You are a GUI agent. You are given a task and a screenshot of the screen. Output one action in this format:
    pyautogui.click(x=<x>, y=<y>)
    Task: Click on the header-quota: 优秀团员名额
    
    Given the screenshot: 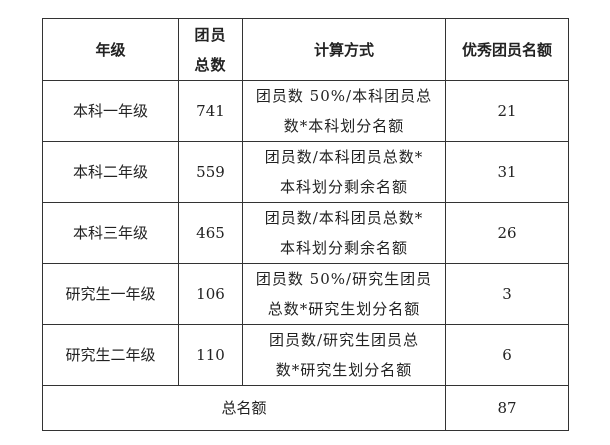 What is the action you would take?
    pyautogui.click(x=507, y=49)
    